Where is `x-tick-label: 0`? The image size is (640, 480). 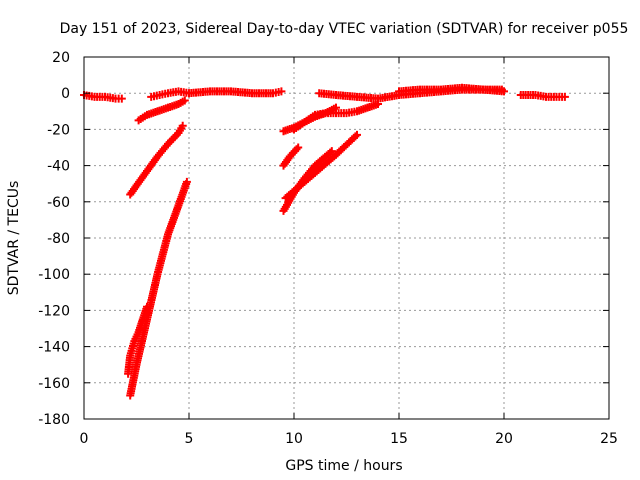 x-tick-label: 0 is located at coordinates (84, 439).